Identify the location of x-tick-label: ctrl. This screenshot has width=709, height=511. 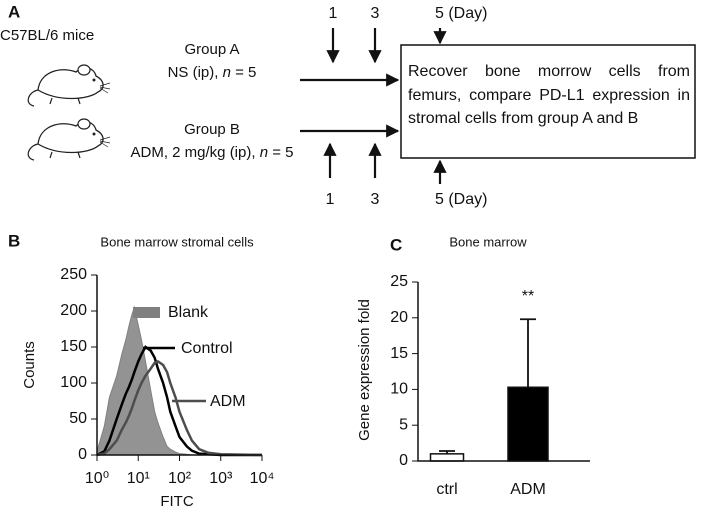
(446, 489).